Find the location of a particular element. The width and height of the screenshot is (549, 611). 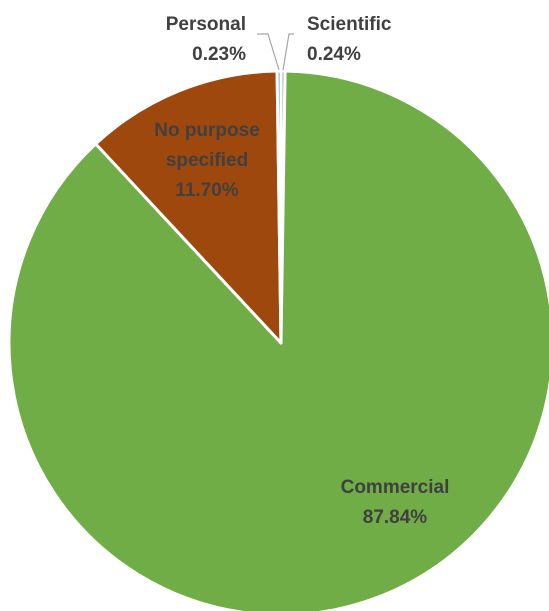

leader-lines is located at coordinates (275, 52).